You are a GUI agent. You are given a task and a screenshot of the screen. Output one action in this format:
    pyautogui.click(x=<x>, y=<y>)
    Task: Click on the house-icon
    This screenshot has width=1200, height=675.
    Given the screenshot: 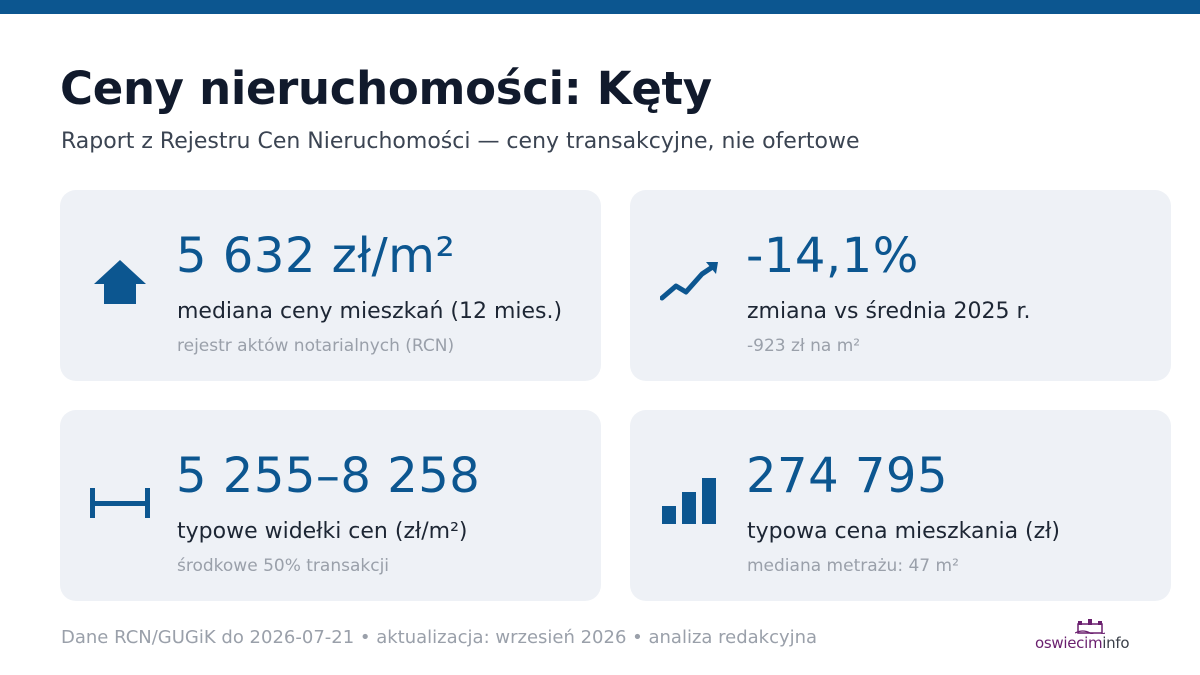 What is the action you would take?
    pyautogui.click(x=120, y=282)
    